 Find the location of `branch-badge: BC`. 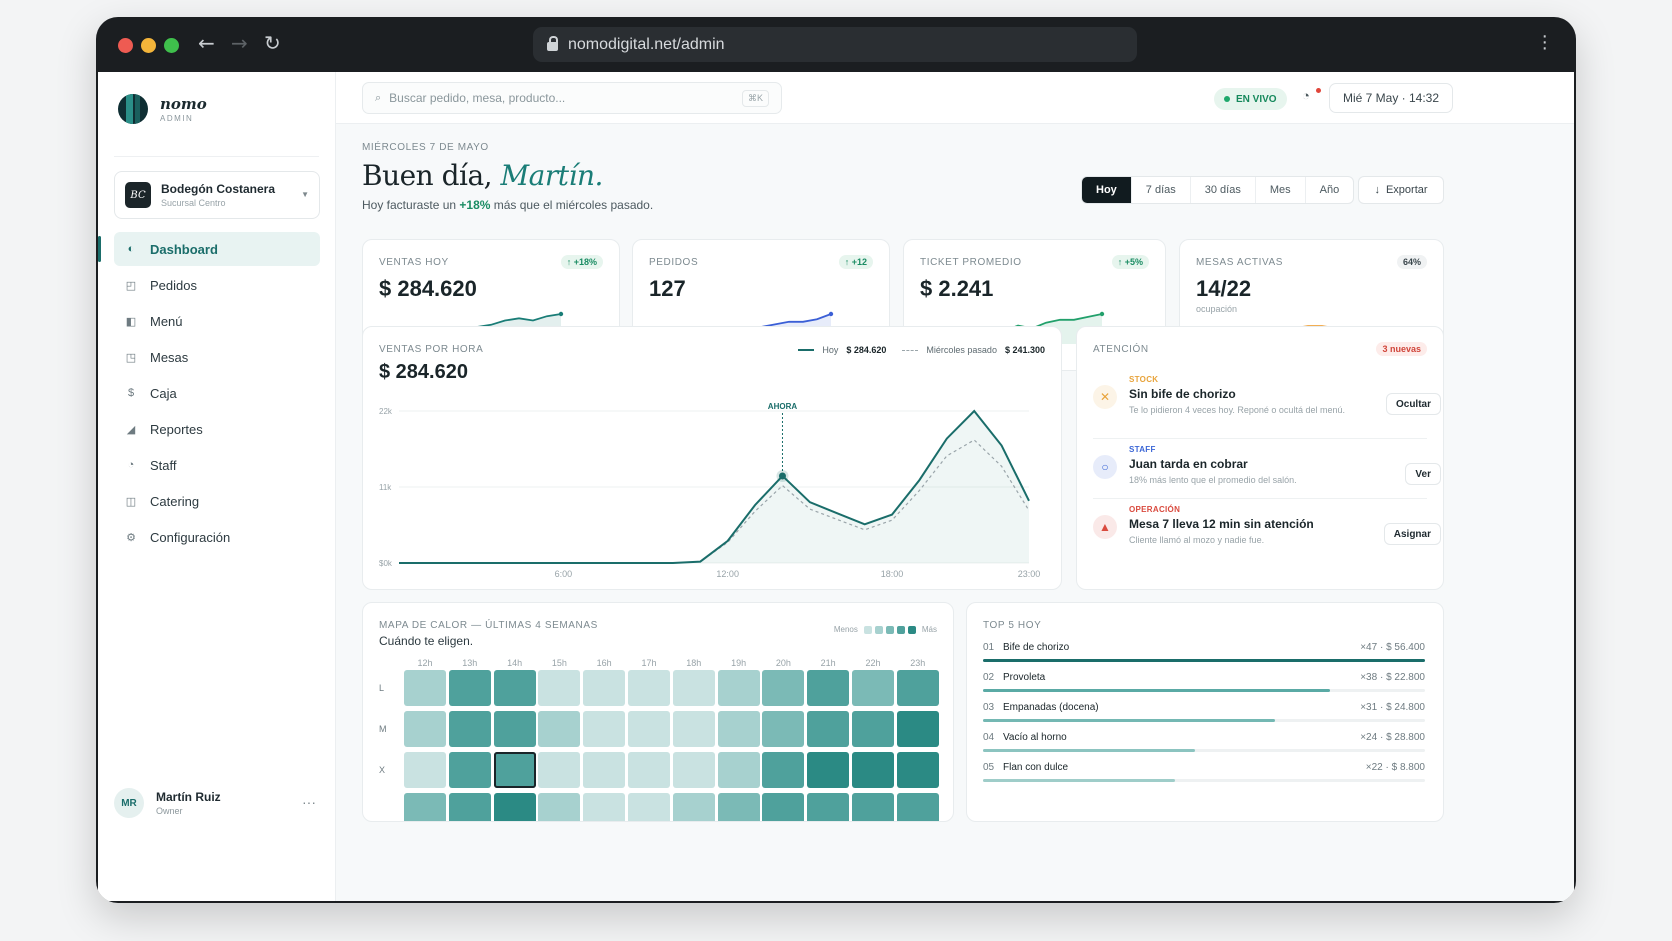

branch-badge: BC is located at coordinates (138, 195).